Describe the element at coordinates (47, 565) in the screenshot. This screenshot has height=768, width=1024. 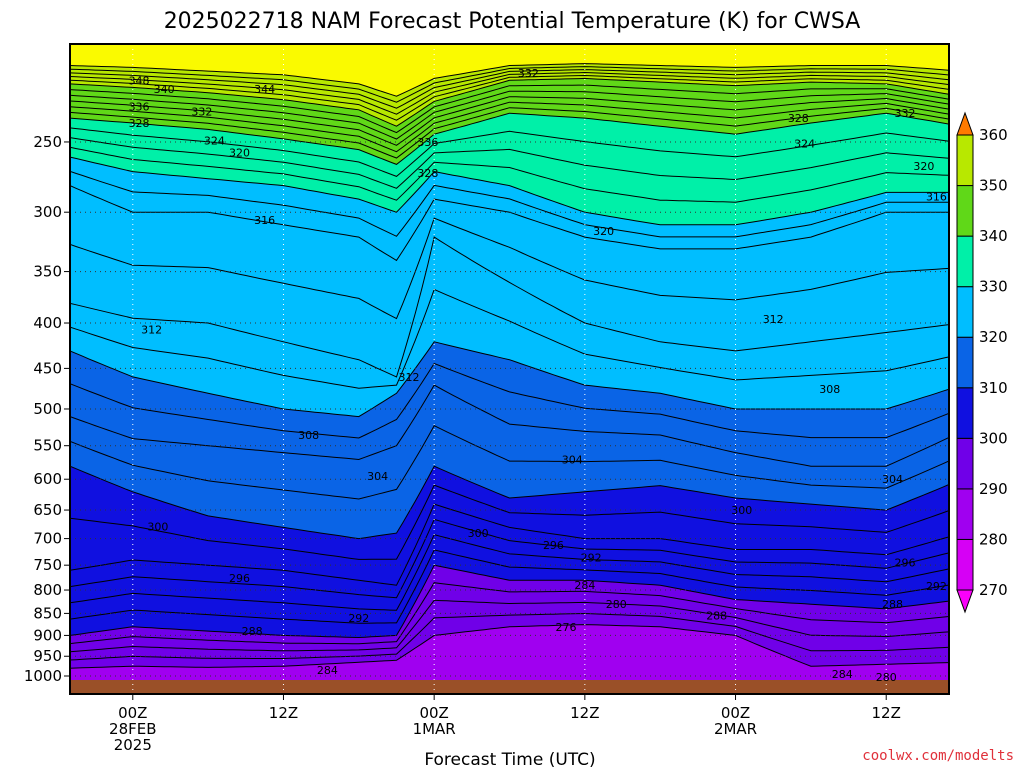
I see `y-tick-label: 750` at that location.